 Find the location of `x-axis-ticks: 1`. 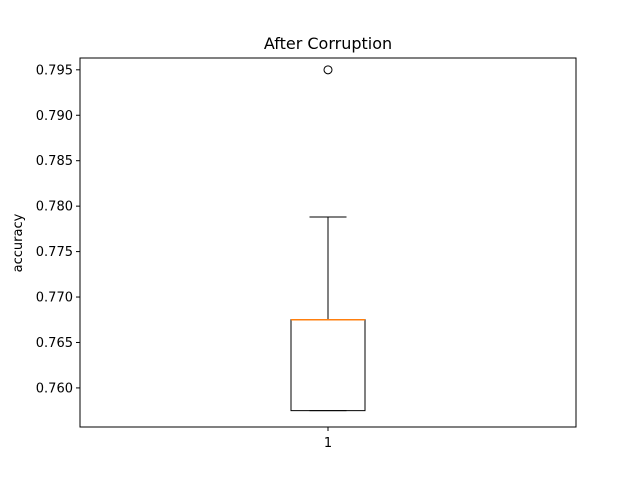

x-axis-ticks: 1 is located at coordinates (328, 439).